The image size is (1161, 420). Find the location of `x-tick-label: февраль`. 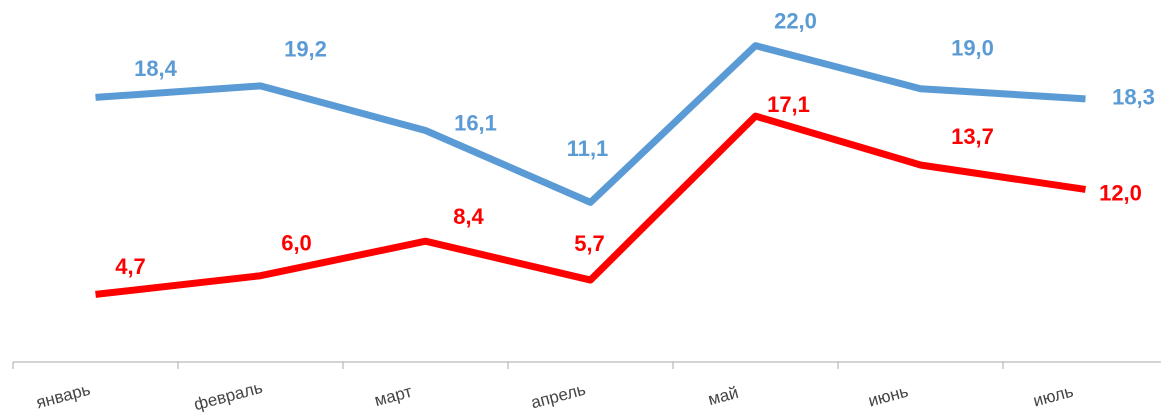

x-tick-label: февраль is located at coordinates (228, 396).